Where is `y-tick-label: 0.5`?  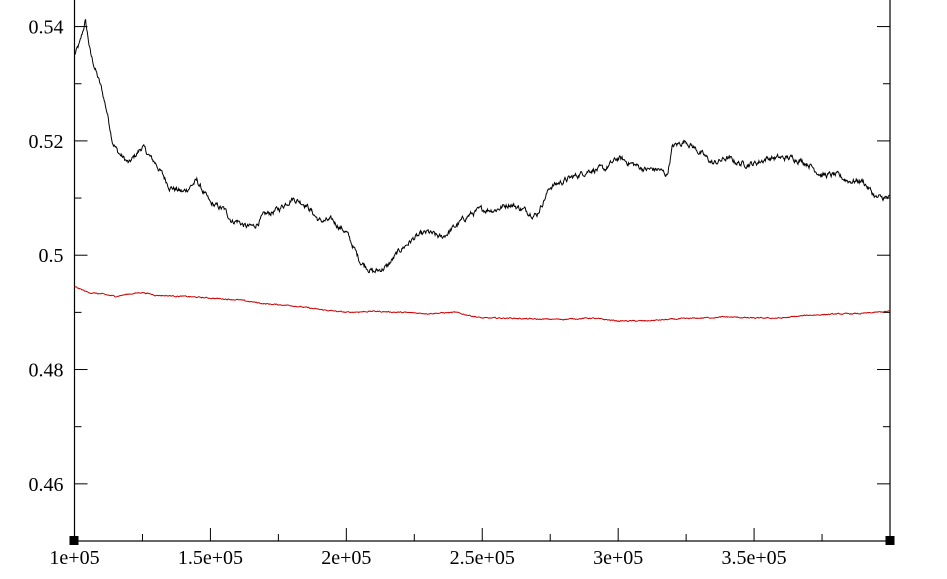 y-tick-label: 0.5 is located at coordinates (51, 256).